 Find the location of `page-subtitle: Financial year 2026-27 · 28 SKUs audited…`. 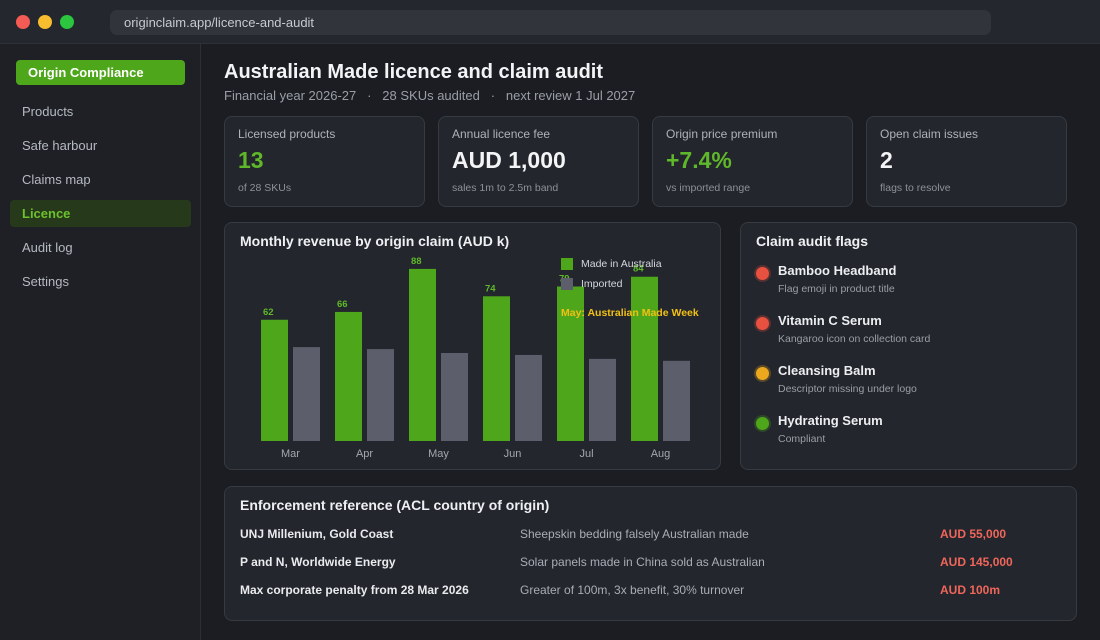

page-subtitle: Financial year 2026-27 · 28 SKUs audited… is located at coordinates (429, 95).